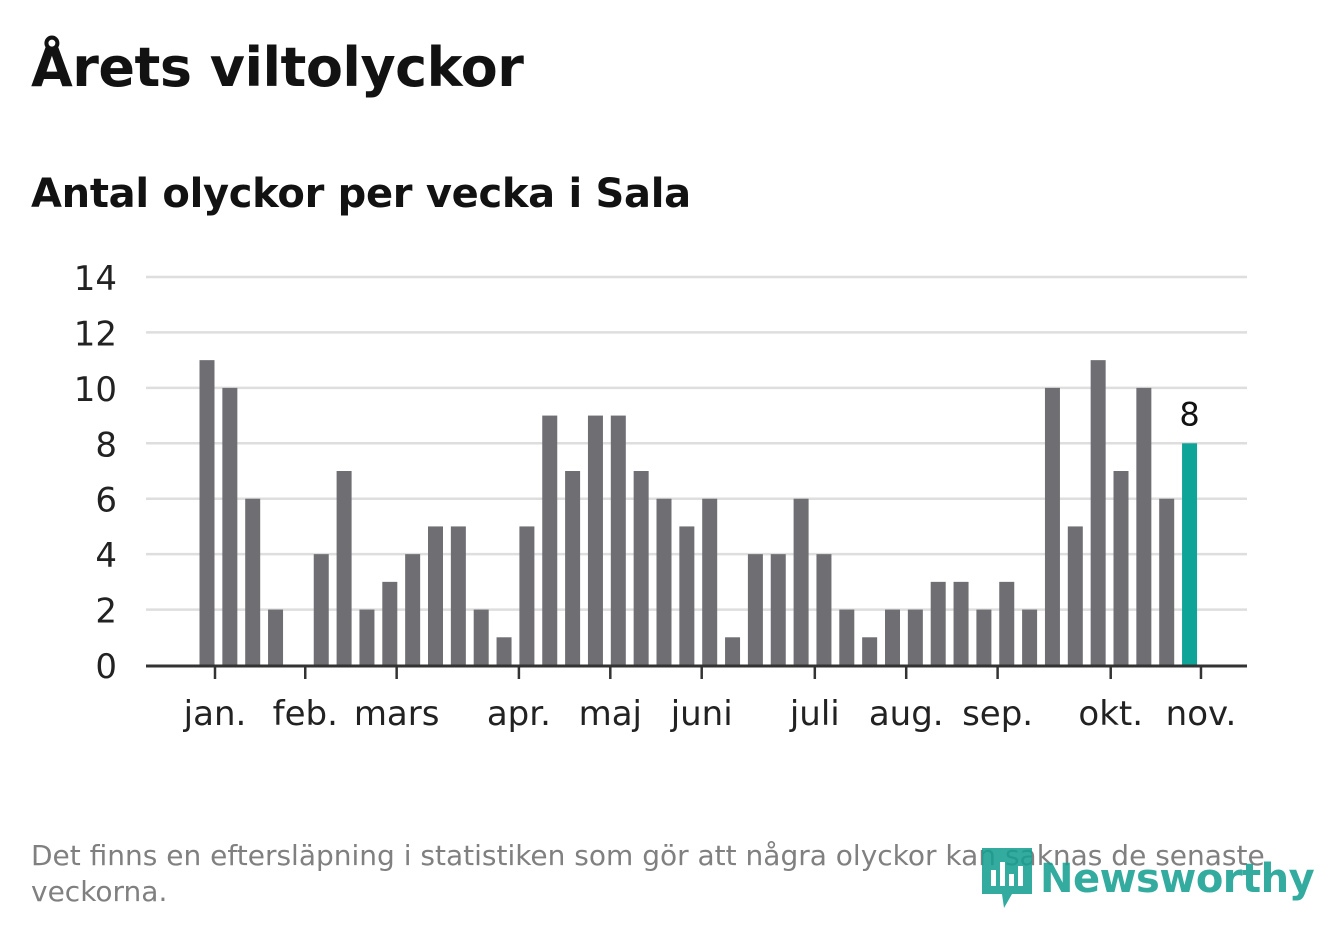 The image size is (1322, 939). Describe the element at coordinates (1007, 878) in the screenshot. I see `newsworthy-logo-icon` at that location.